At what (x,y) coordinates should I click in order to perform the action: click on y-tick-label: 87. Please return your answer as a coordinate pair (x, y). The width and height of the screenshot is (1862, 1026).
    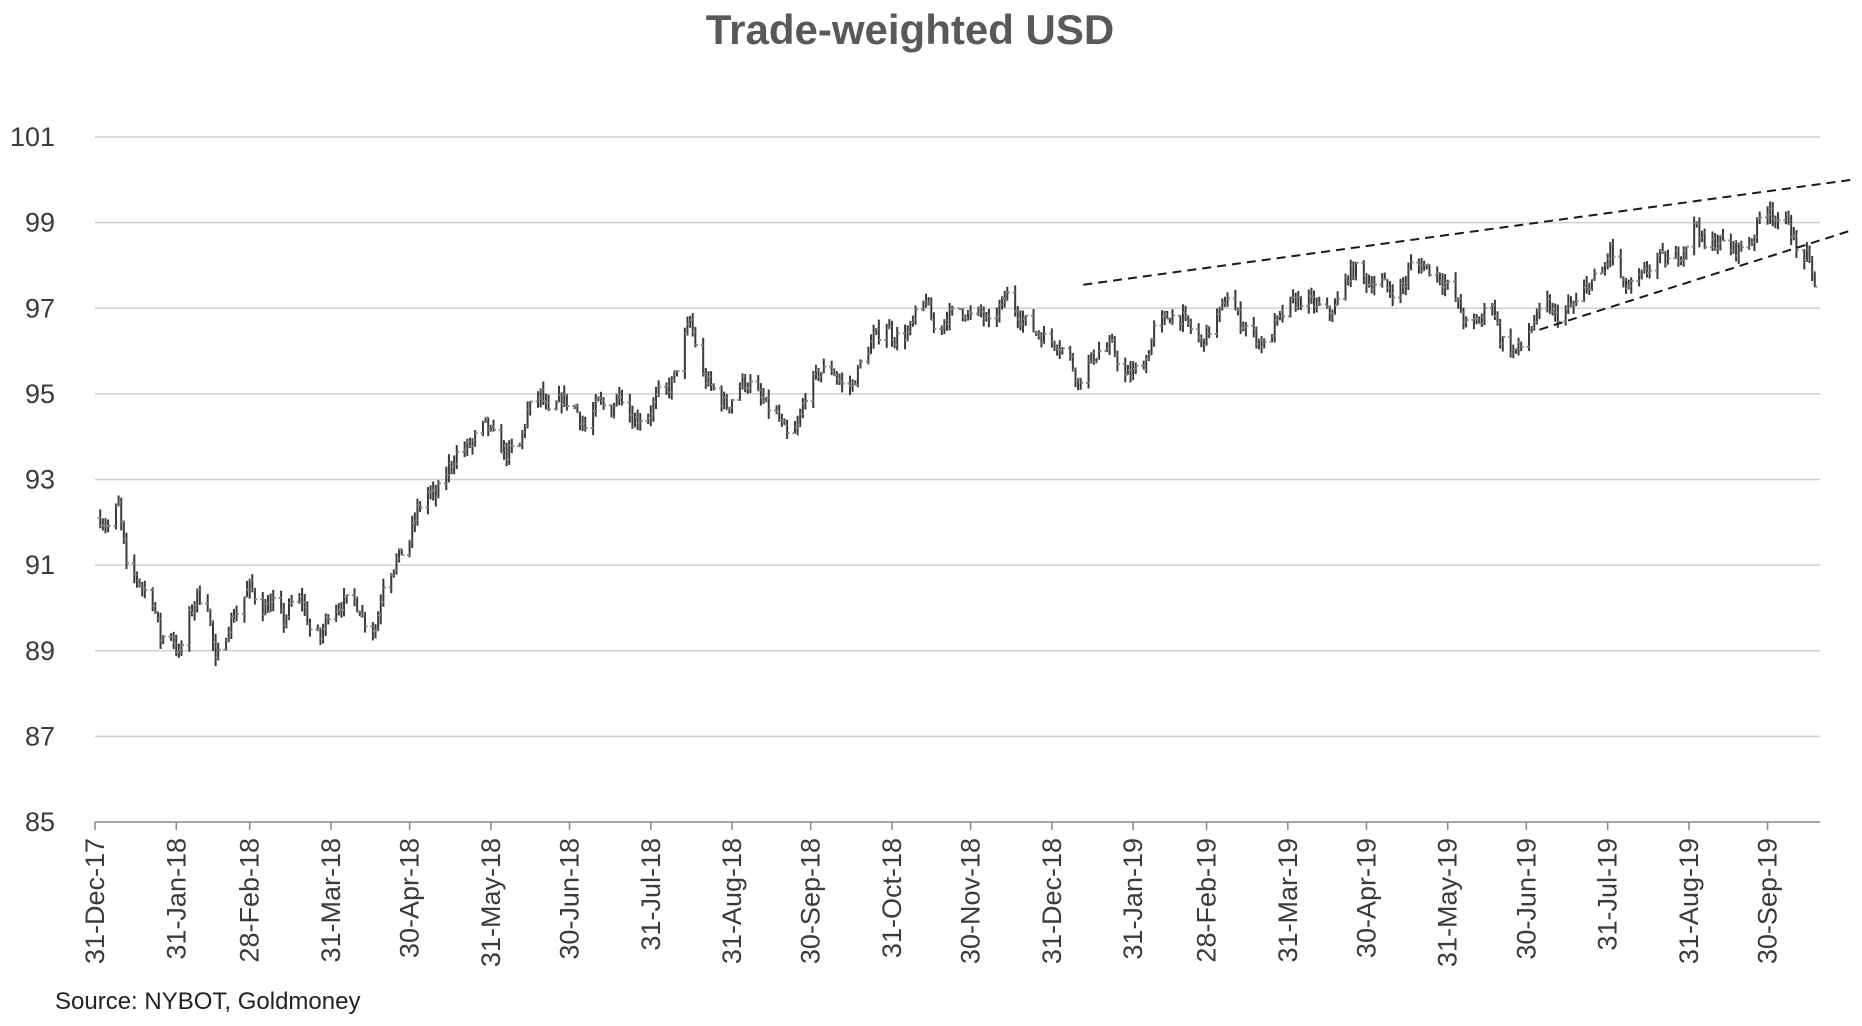
    Looking at the image, I should click on (40, 736).